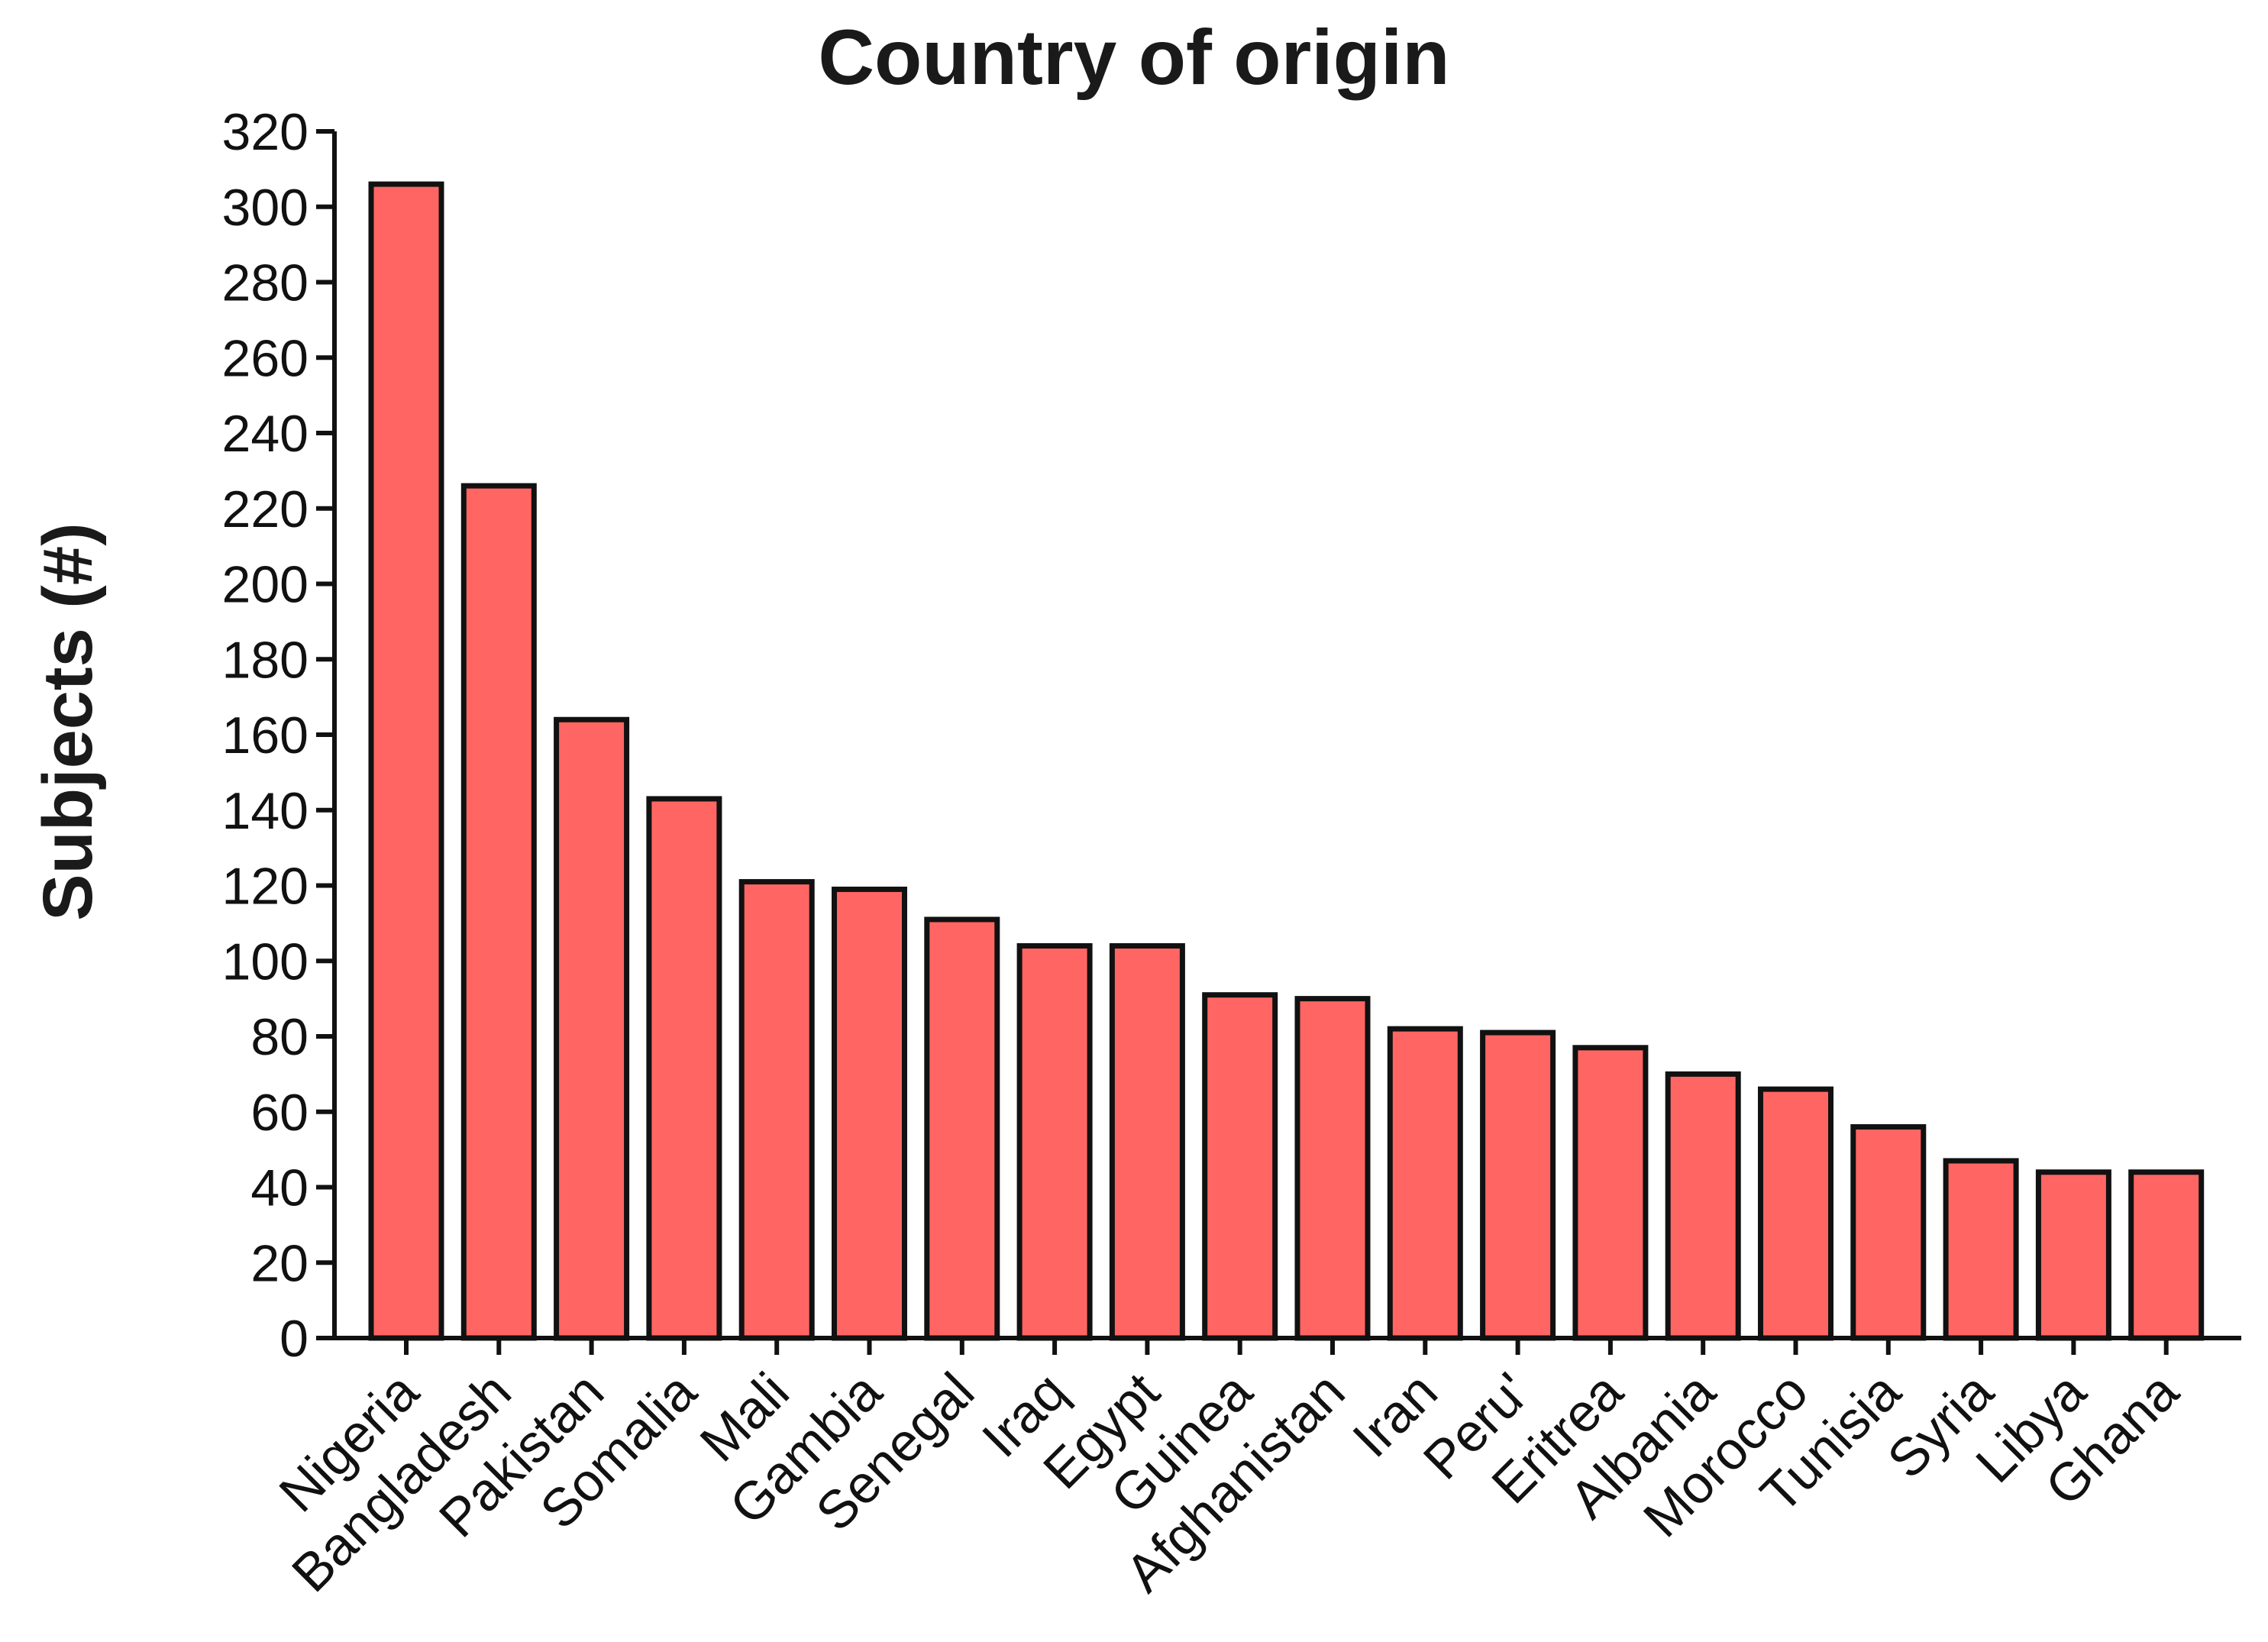 The width and height of the screenshot is (2268, 1642). Describe the element at coordinates (1981, 1249) in the screenshot. I see `bar-syria` at that location.